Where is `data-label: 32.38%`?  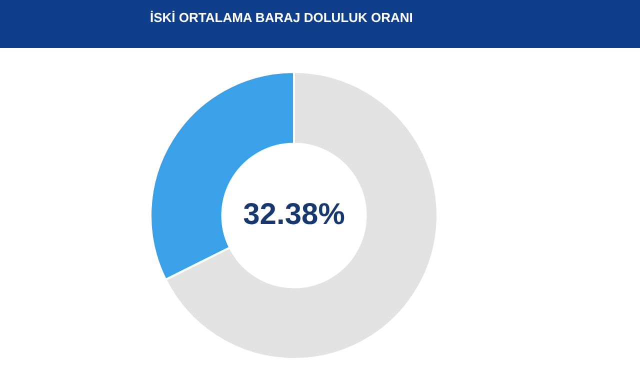 data-label: 32.38% is located at coordinates (294, 214).